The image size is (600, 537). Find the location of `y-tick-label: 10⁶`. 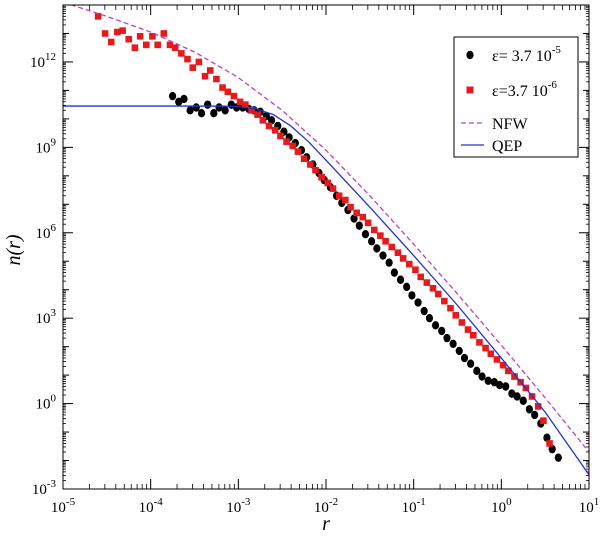

y-tick-label: 10⁶ is located at coordinates (46, 232).